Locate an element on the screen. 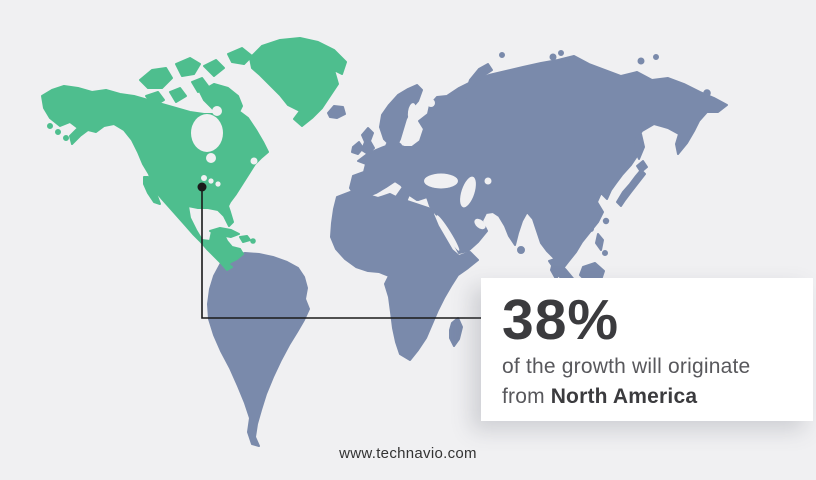 Image resolution: width=816 pixels, height=480 pixels. baltic-sea is located at coordinates (409, 133).